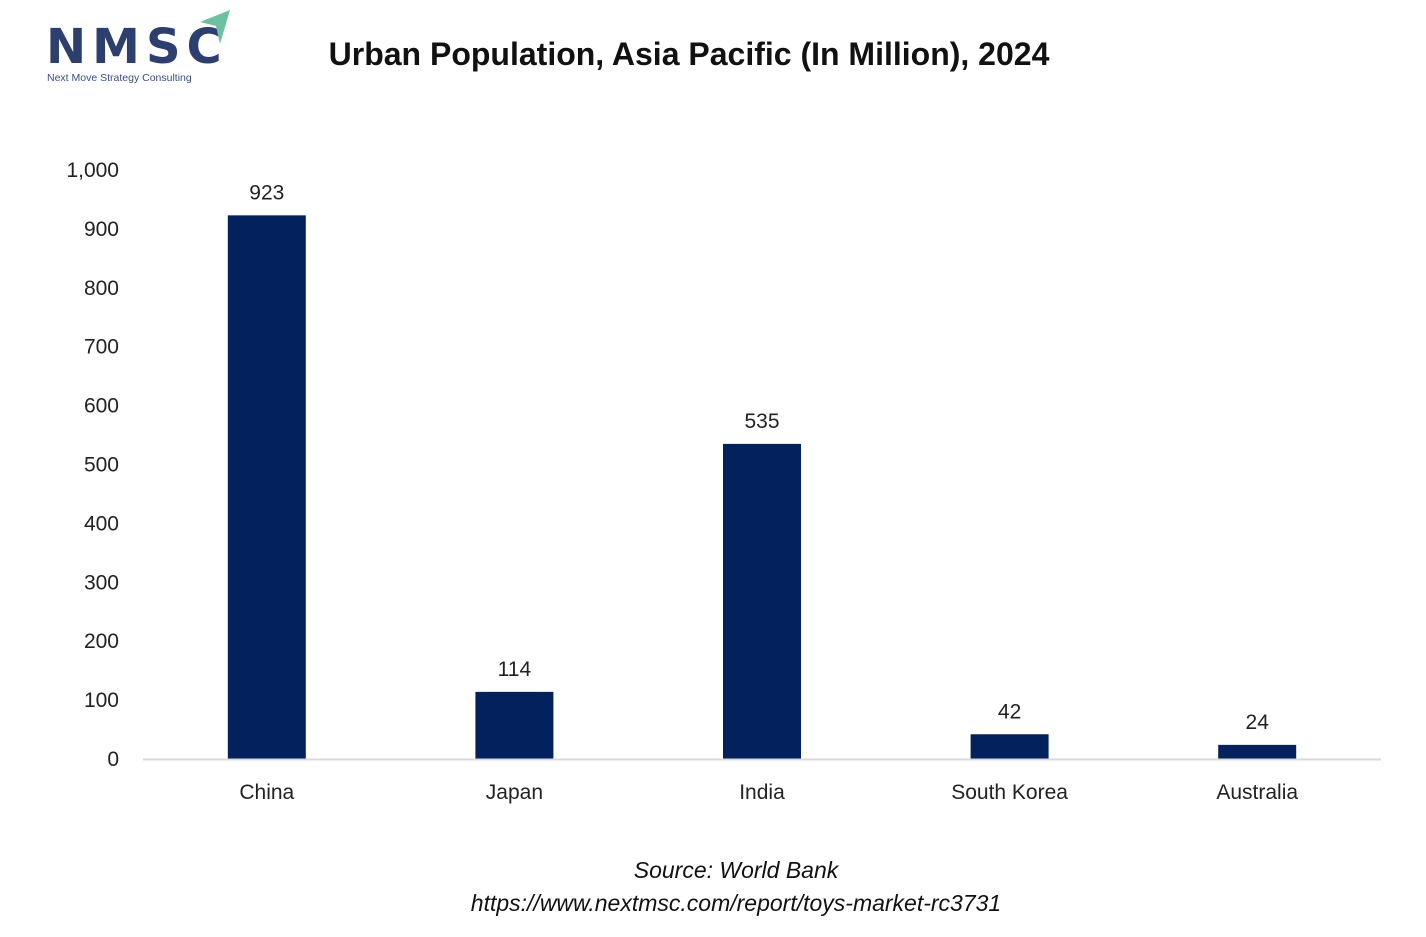  I want to click on y-tick-label: 0, so click(113, 759).